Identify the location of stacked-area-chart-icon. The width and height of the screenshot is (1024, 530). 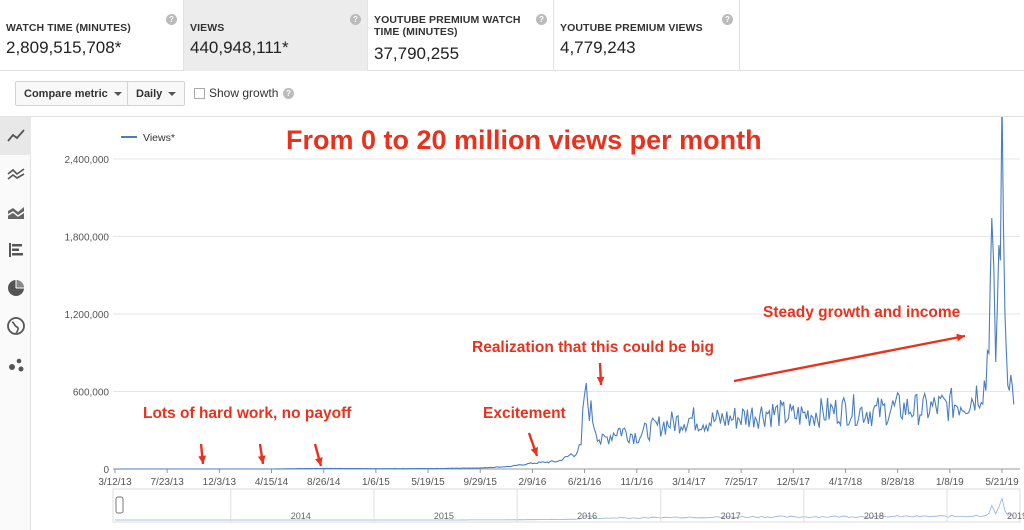
(15, 213).